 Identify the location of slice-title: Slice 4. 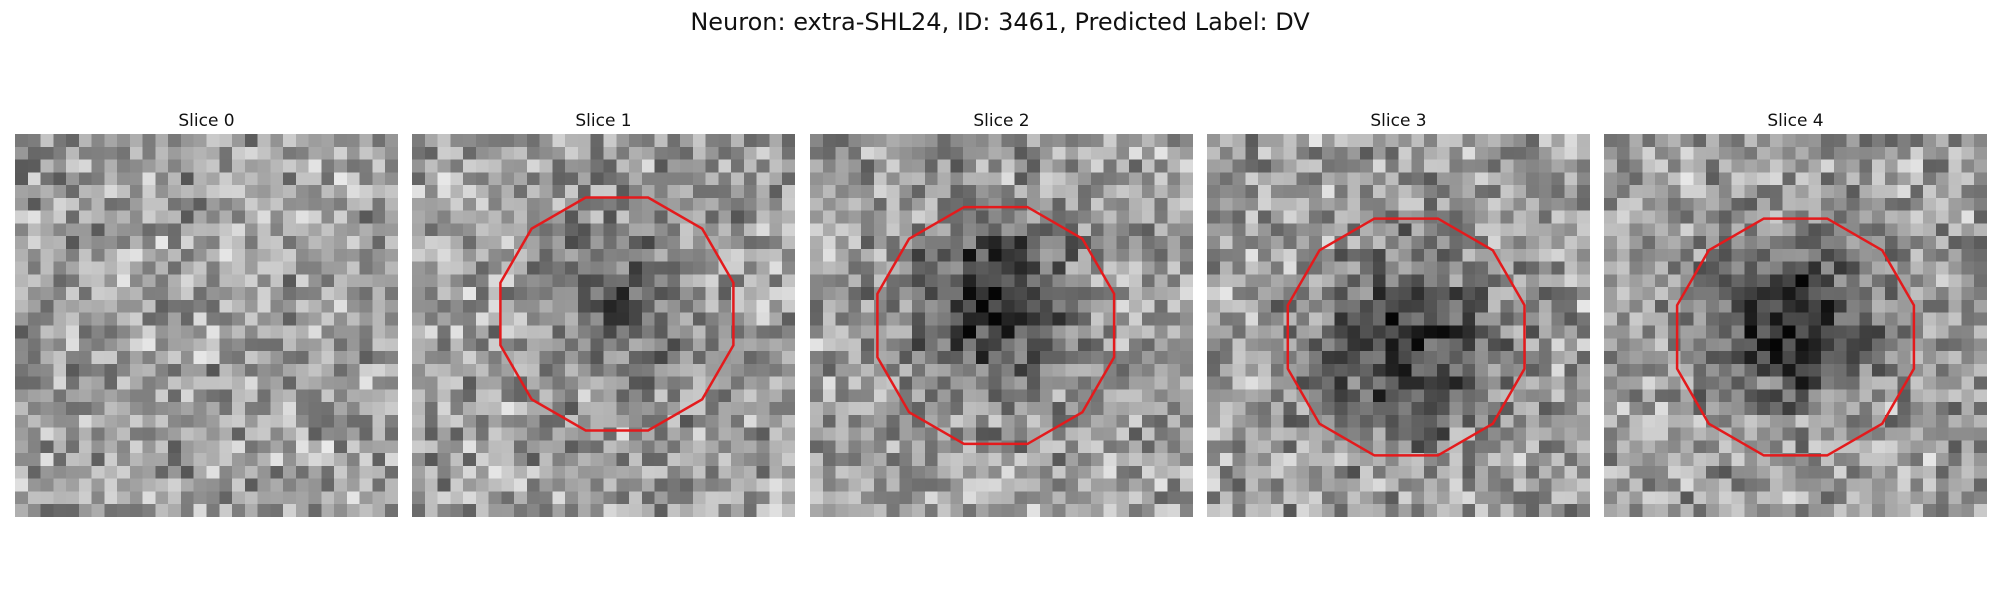
(1795, 121).